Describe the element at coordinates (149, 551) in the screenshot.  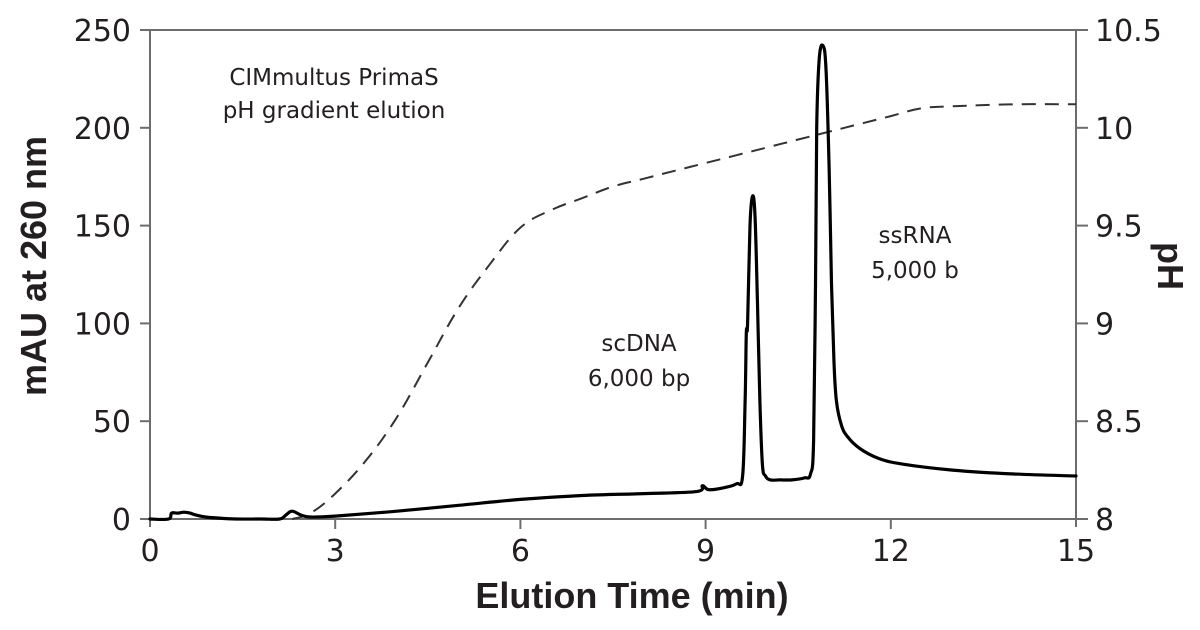
I see `x-tick-label: 0` at that location.